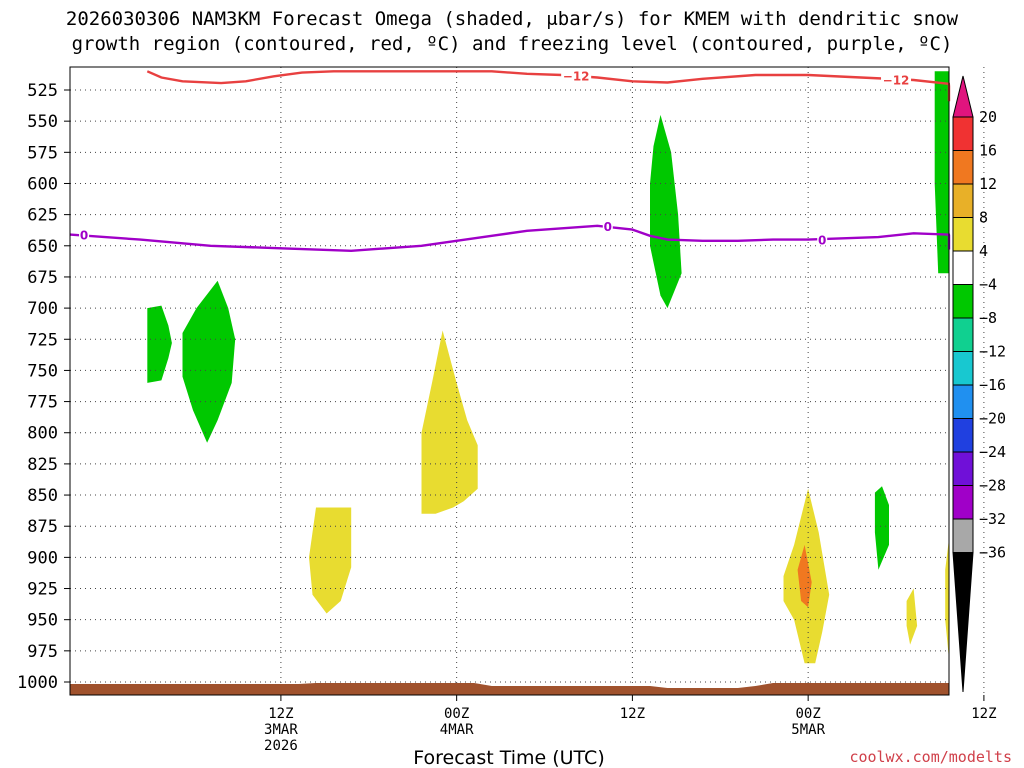 Image resolution: width=1024 pixels, height=768 pixels. I want to click on y-tick-label: 525, so click(42, 91).